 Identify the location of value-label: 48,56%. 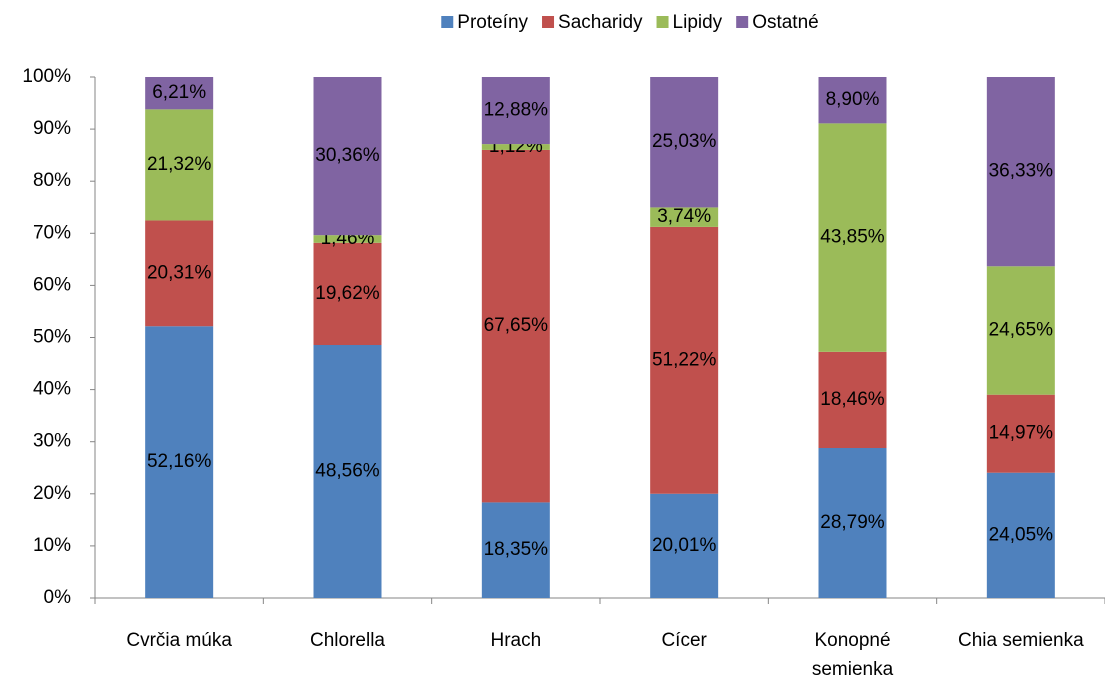
(347, 471).